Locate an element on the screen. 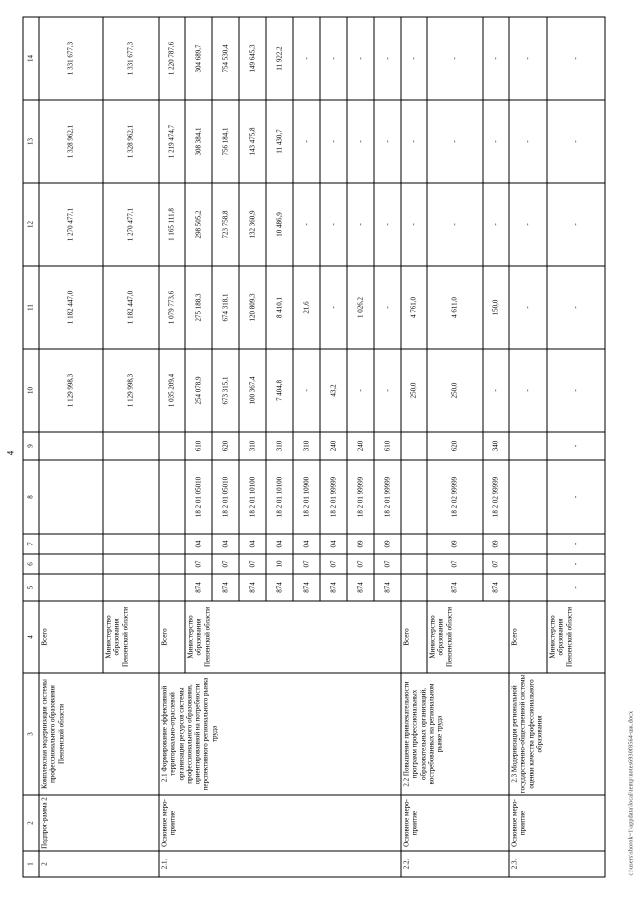 The image size is (640, 905). table-cell: 723 758,8 is located at coordinates (225, 224).